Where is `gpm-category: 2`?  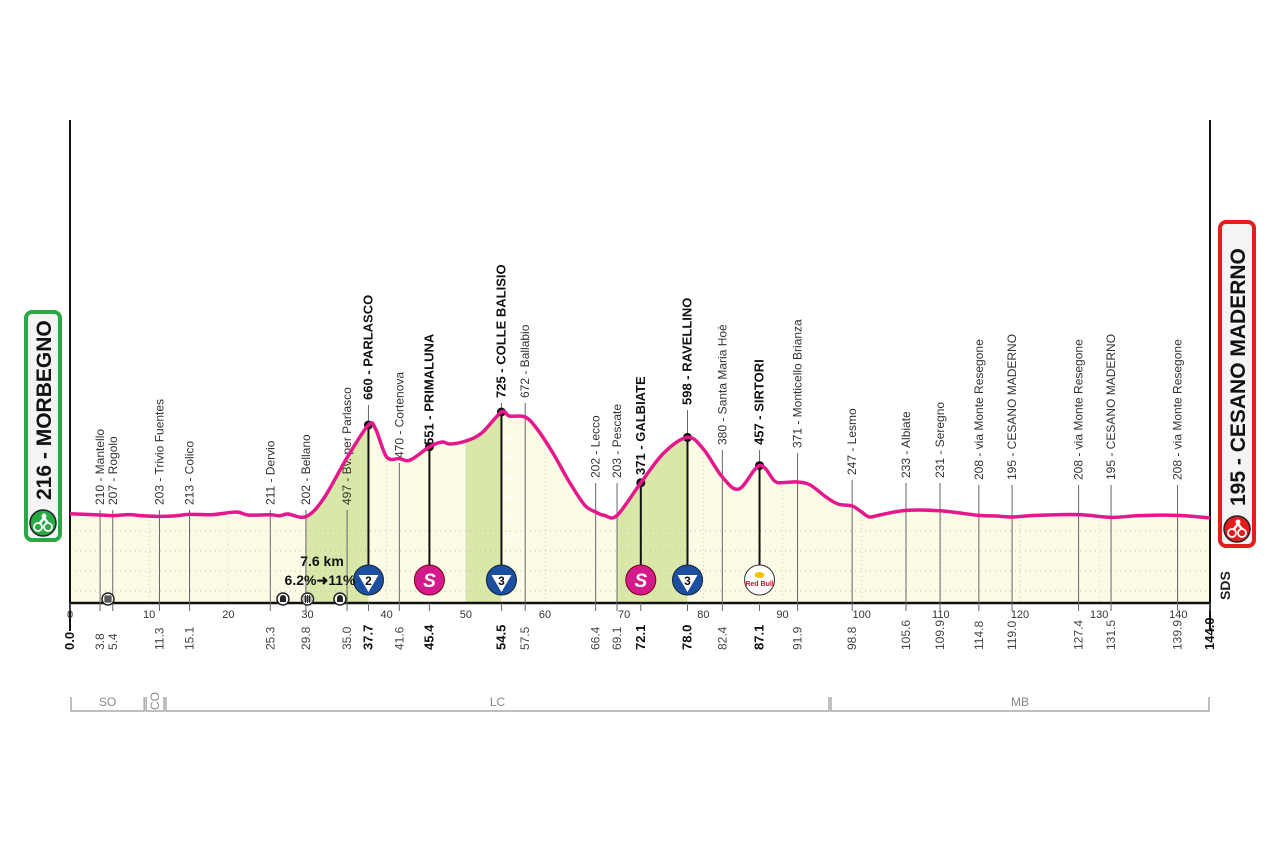 gpm-category: 2 is located at coordinates (368, 581).